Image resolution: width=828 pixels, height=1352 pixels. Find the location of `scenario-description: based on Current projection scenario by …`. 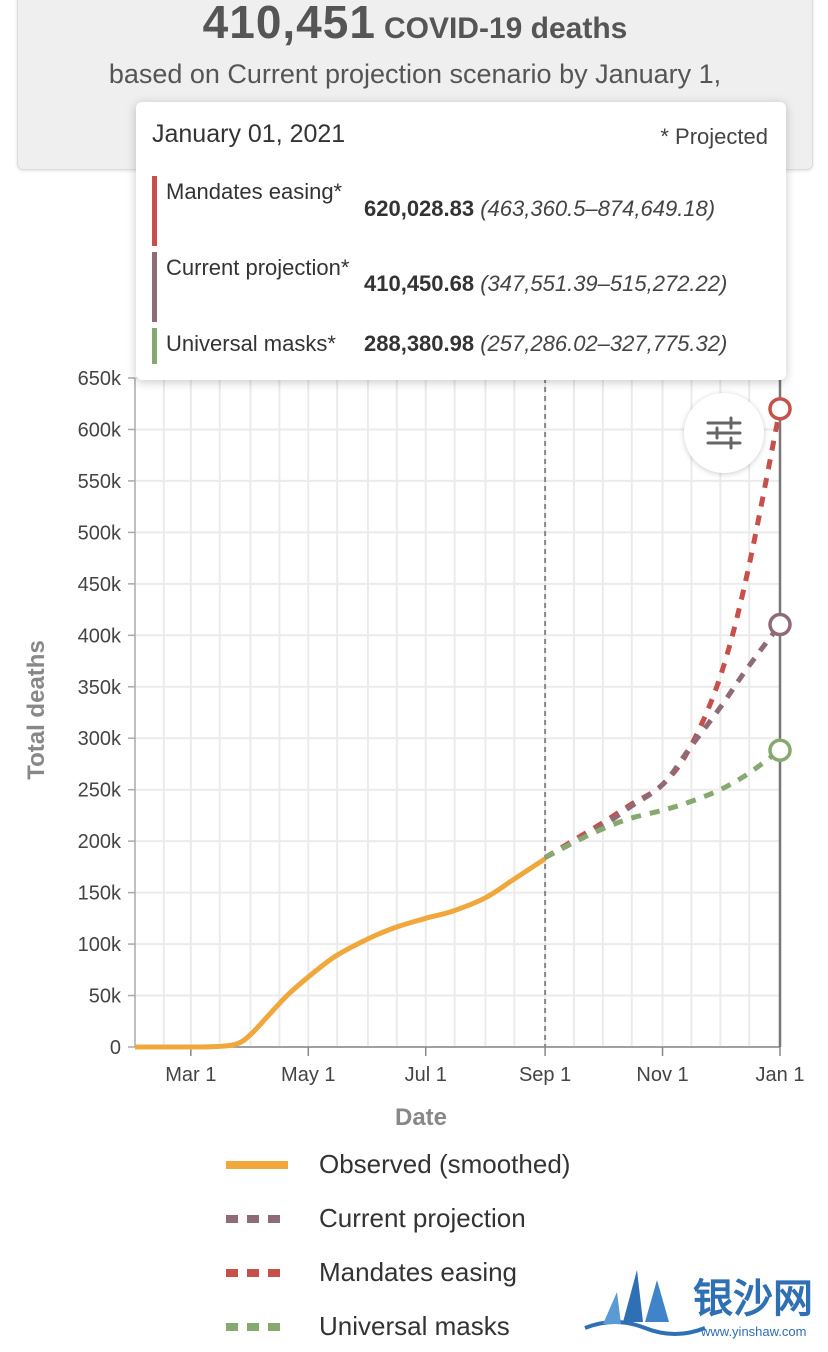

scenario-description: based on Current projection scenario by … is located at coordinates (415, 74).